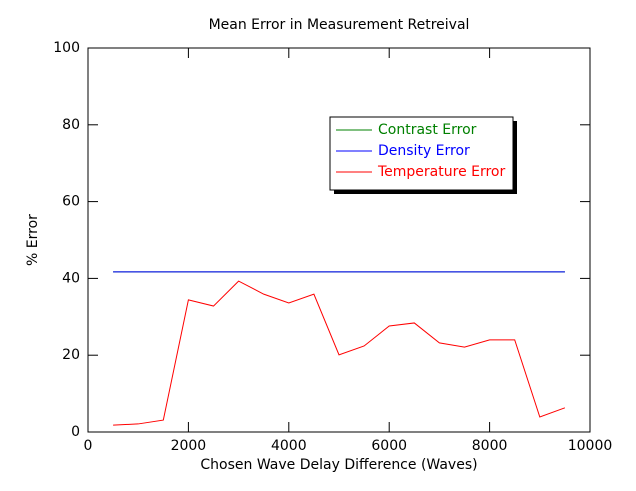 The image size is (636, 491). What do you see at coordinates (338, 465) in the screenshot?
I see `x-axis-label: Chosen Wave Delay Difference (Waves)` at bounding box center [338, 465].